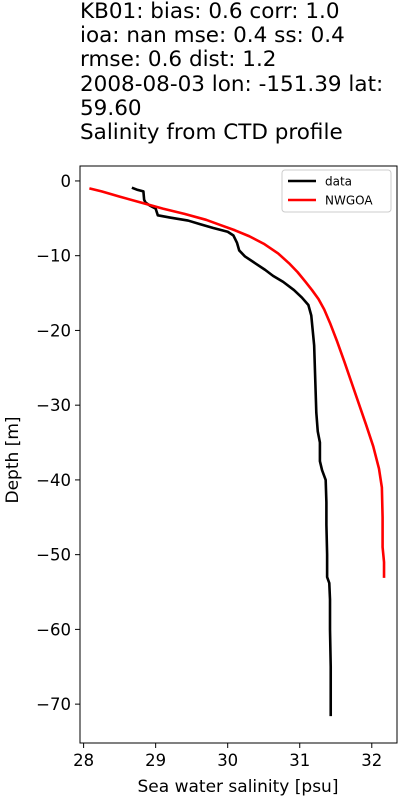 The width and height of the screenshot is (400, 800). I want to click on legend: data NWGOA, so click(336, 191).